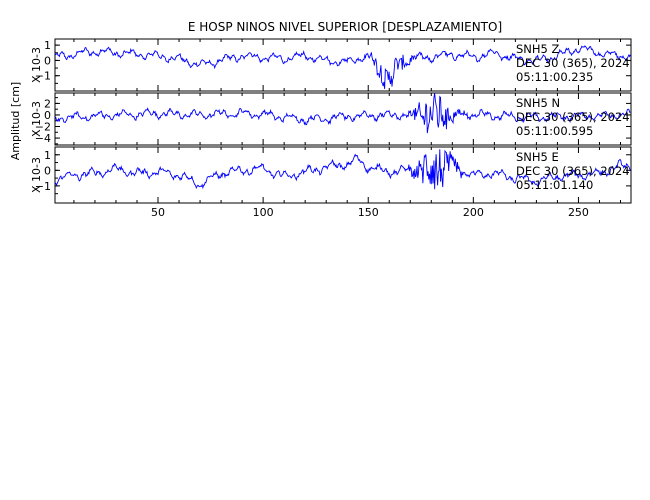  I want to click on y-tick-label: −2, so click(43, 127).